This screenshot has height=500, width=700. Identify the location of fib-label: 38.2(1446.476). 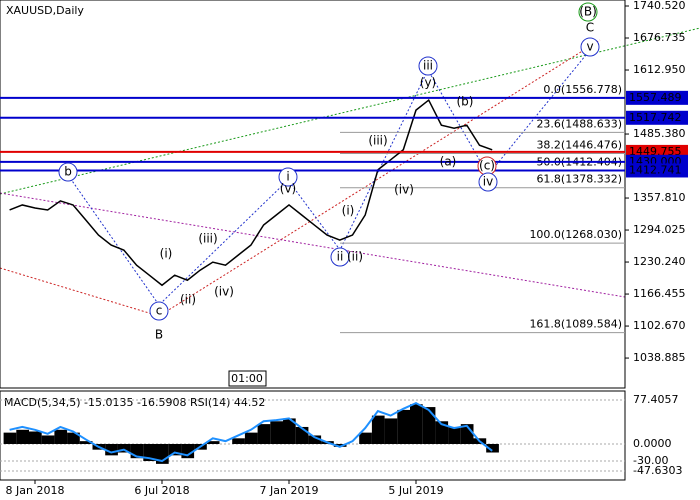
(579, 145).